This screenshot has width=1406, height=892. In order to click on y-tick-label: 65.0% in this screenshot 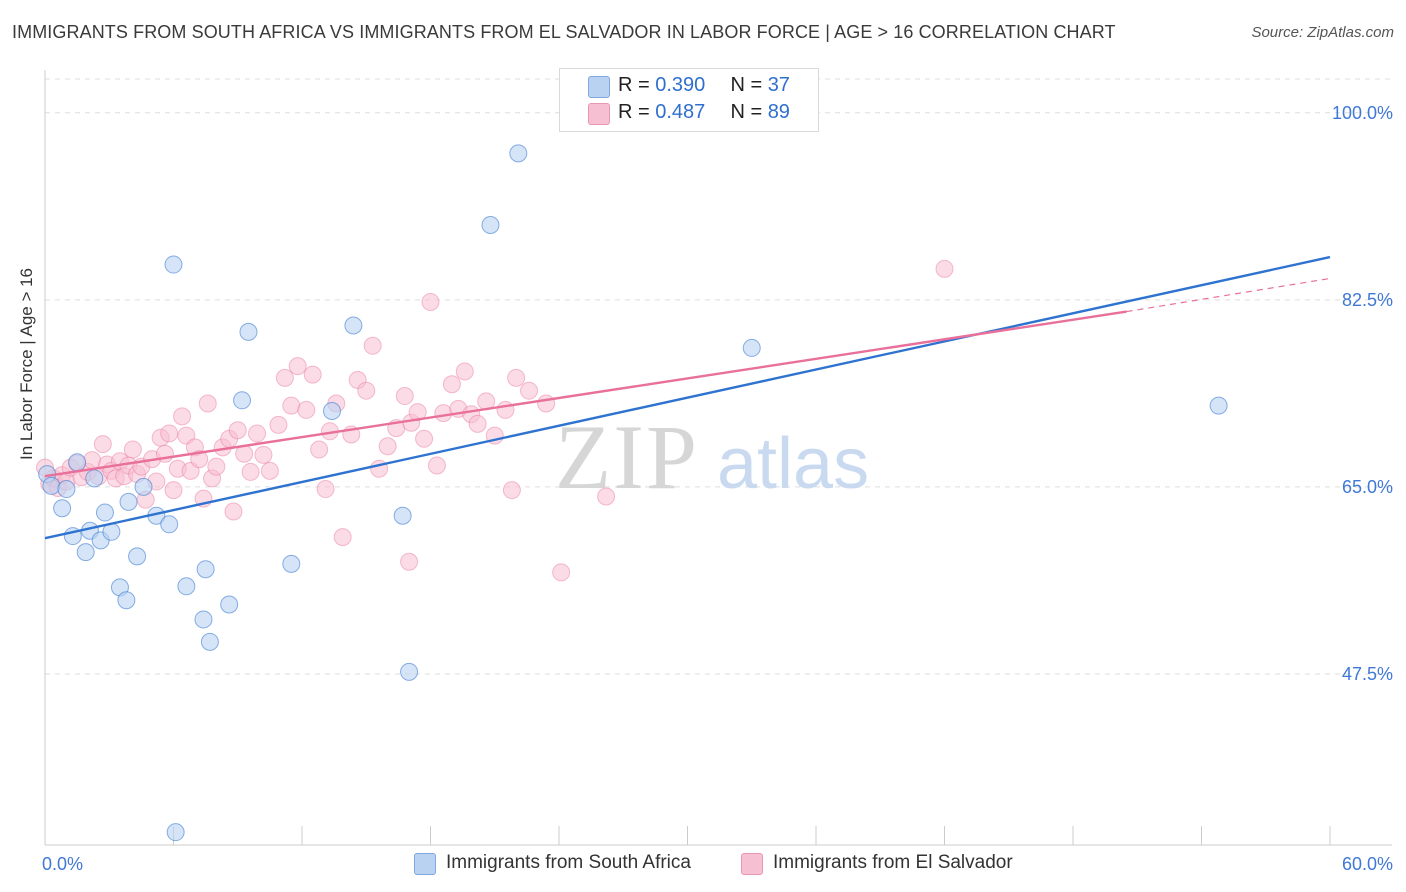, I will do `click(1367, 487)`.